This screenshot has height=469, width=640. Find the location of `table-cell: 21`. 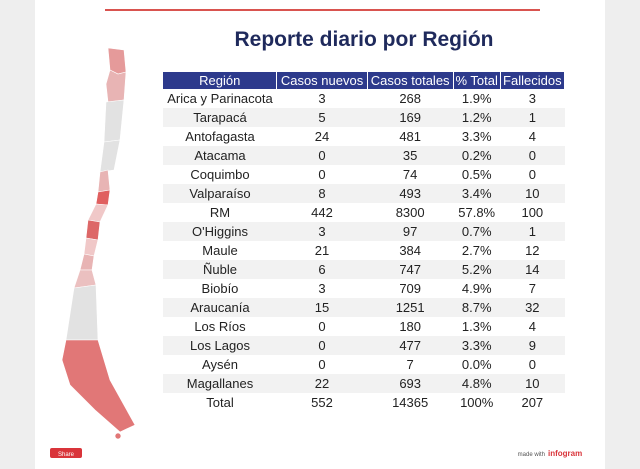

table-cell: 21 is located at coordinates (322, 250).